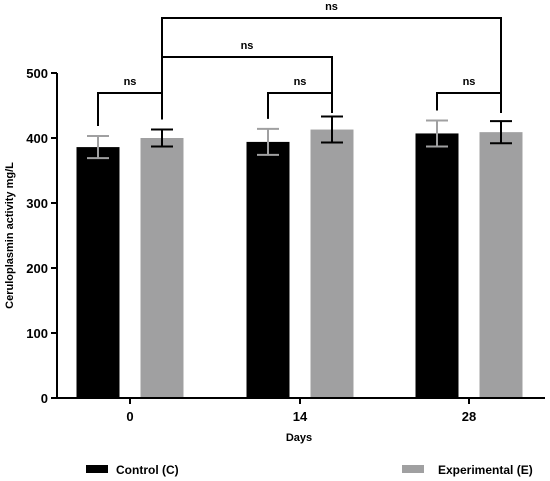  What do you see at coordinates (147, 470) in the screenshot?
I see `legend-label: Control (C)` at bounding box center [147, 470].